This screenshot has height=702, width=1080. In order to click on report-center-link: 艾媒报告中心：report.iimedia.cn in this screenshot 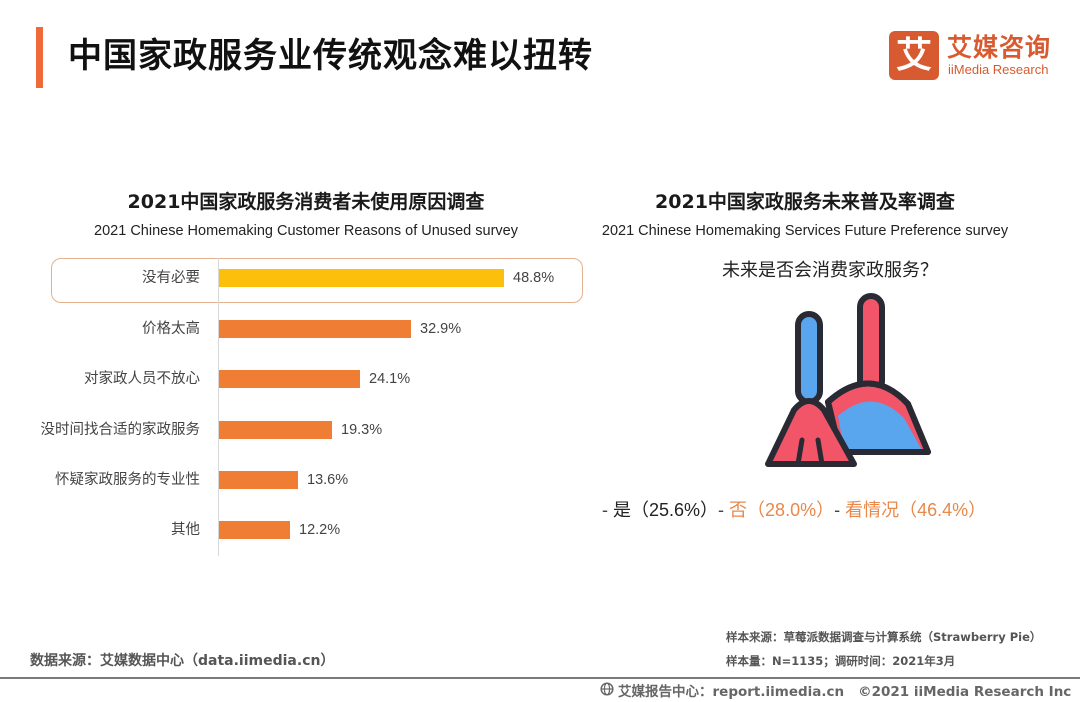, I will do `click(731, 692)`.